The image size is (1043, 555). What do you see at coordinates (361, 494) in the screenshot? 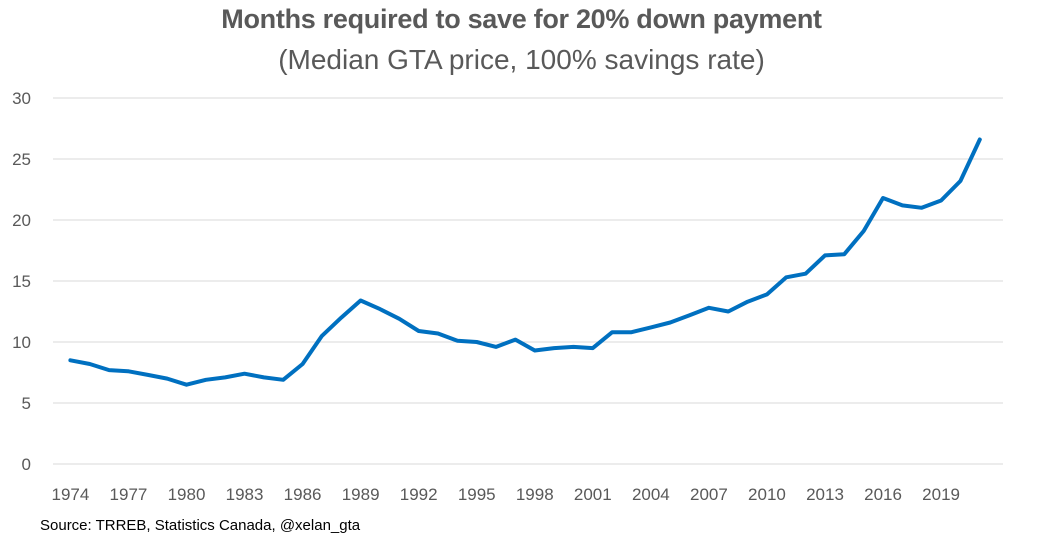
I see `x-tick-label: 1989` at bounding box center [361, 494].